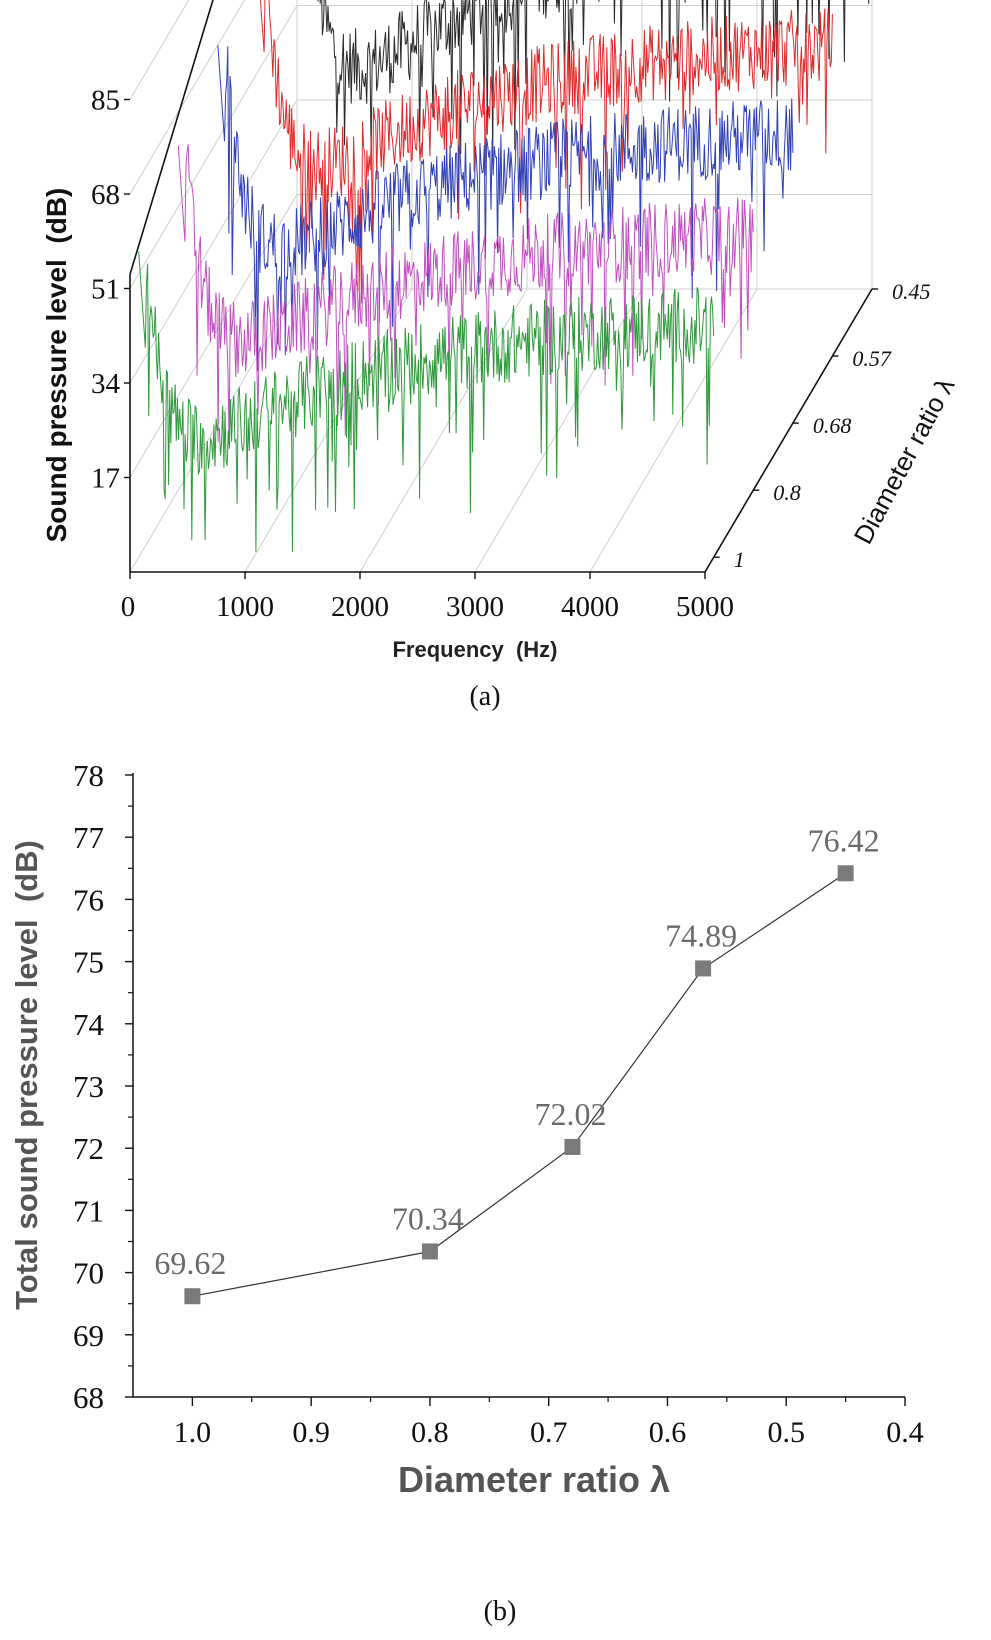 Image resolution: width=991 pixels, height=1640 pixels. Describe the element at coordinates (360, 607) in the screenshot. I see `x-tick-label: 2000` at that location.